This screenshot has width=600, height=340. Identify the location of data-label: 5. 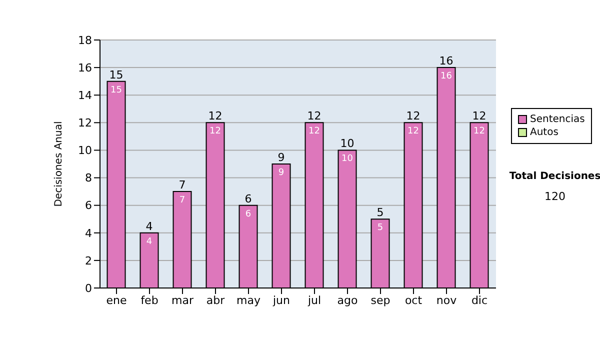
(380, 228).